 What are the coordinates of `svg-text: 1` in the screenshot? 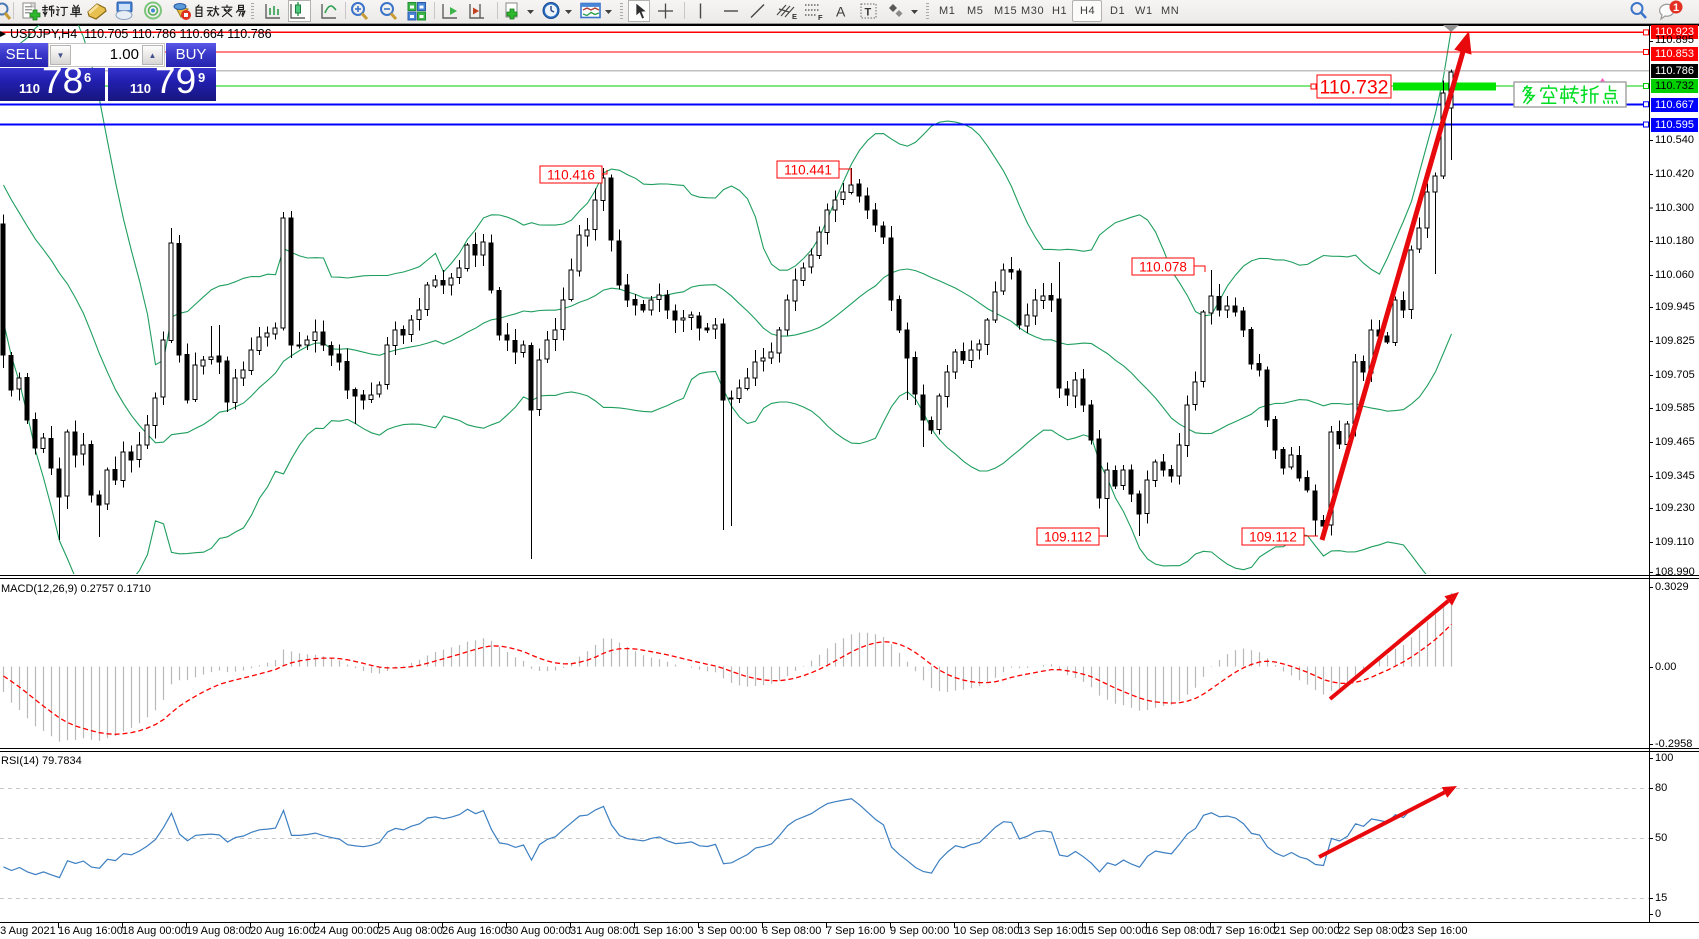 It's located at (1676, 8).